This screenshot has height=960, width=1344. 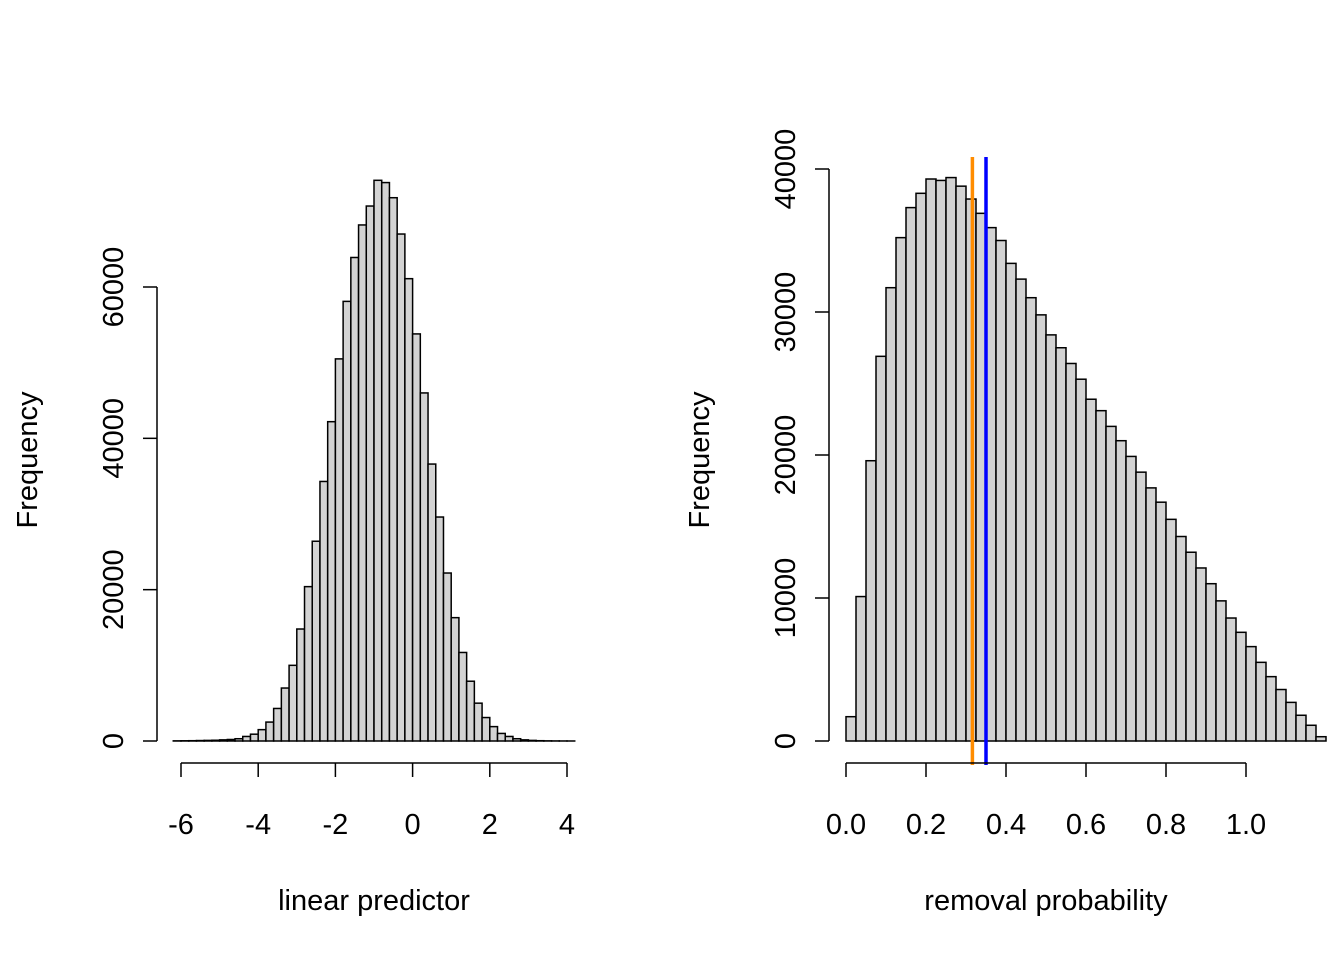 I want to click on right-y-tick-label: 40000, so click(x=786, y=169).